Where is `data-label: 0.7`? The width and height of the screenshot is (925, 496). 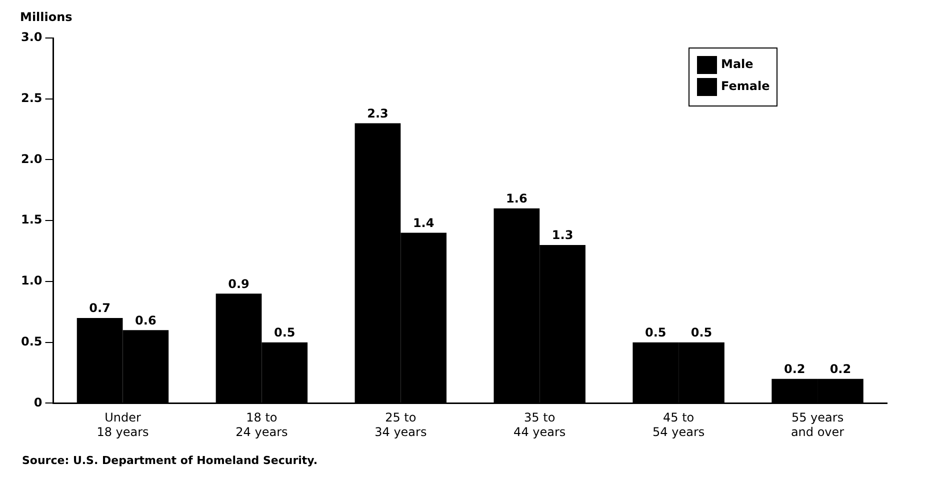 data-label: 0.7 is located at coordinates (99, 308).